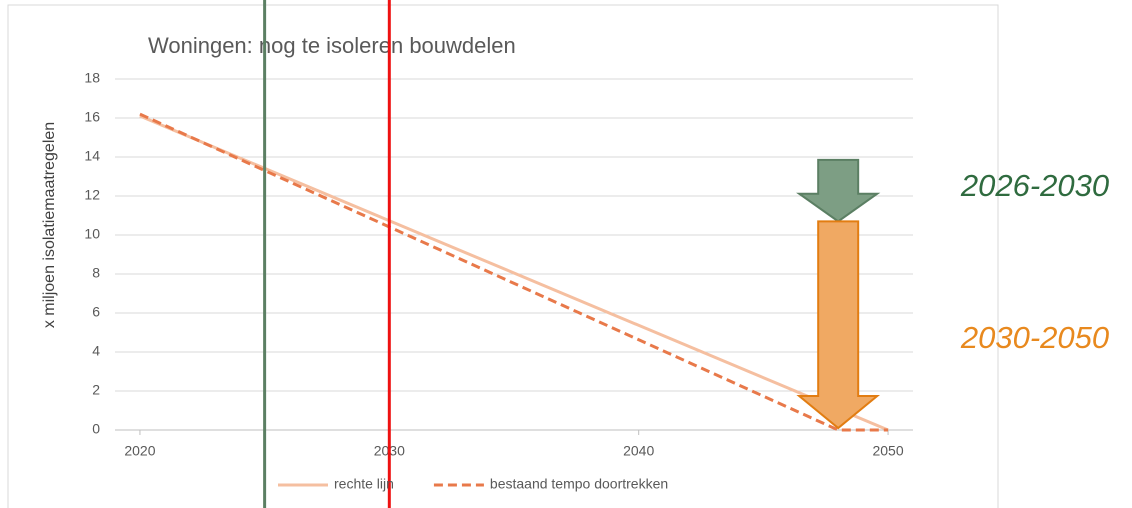  I want to click on legend-label: bestaand tempo doortrekken, so click(579, 484).